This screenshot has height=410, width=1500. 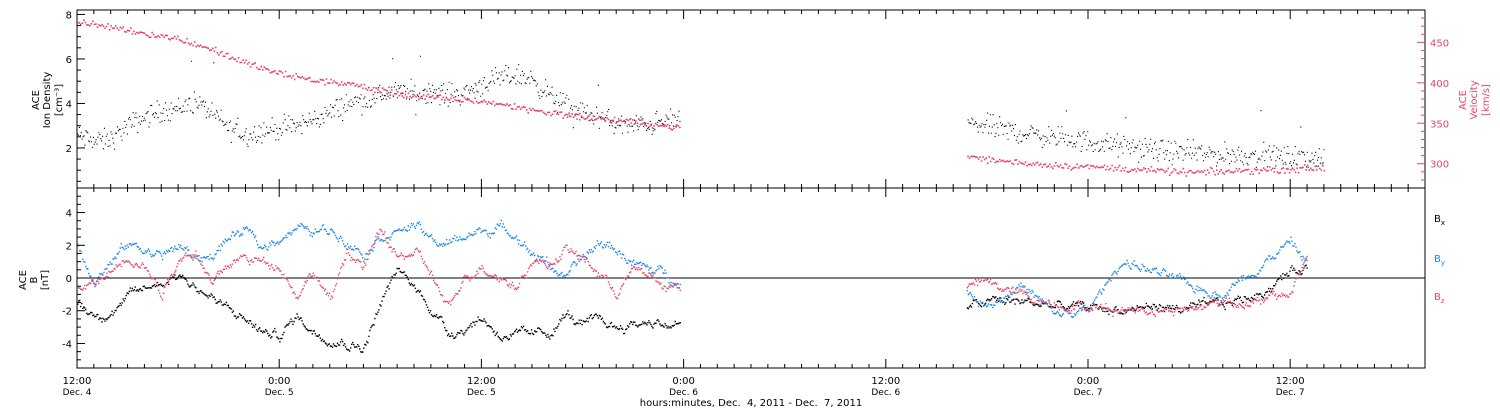 I want to click on top-right-axis-label-line3: [km/s], so click(x=1486, y=100).